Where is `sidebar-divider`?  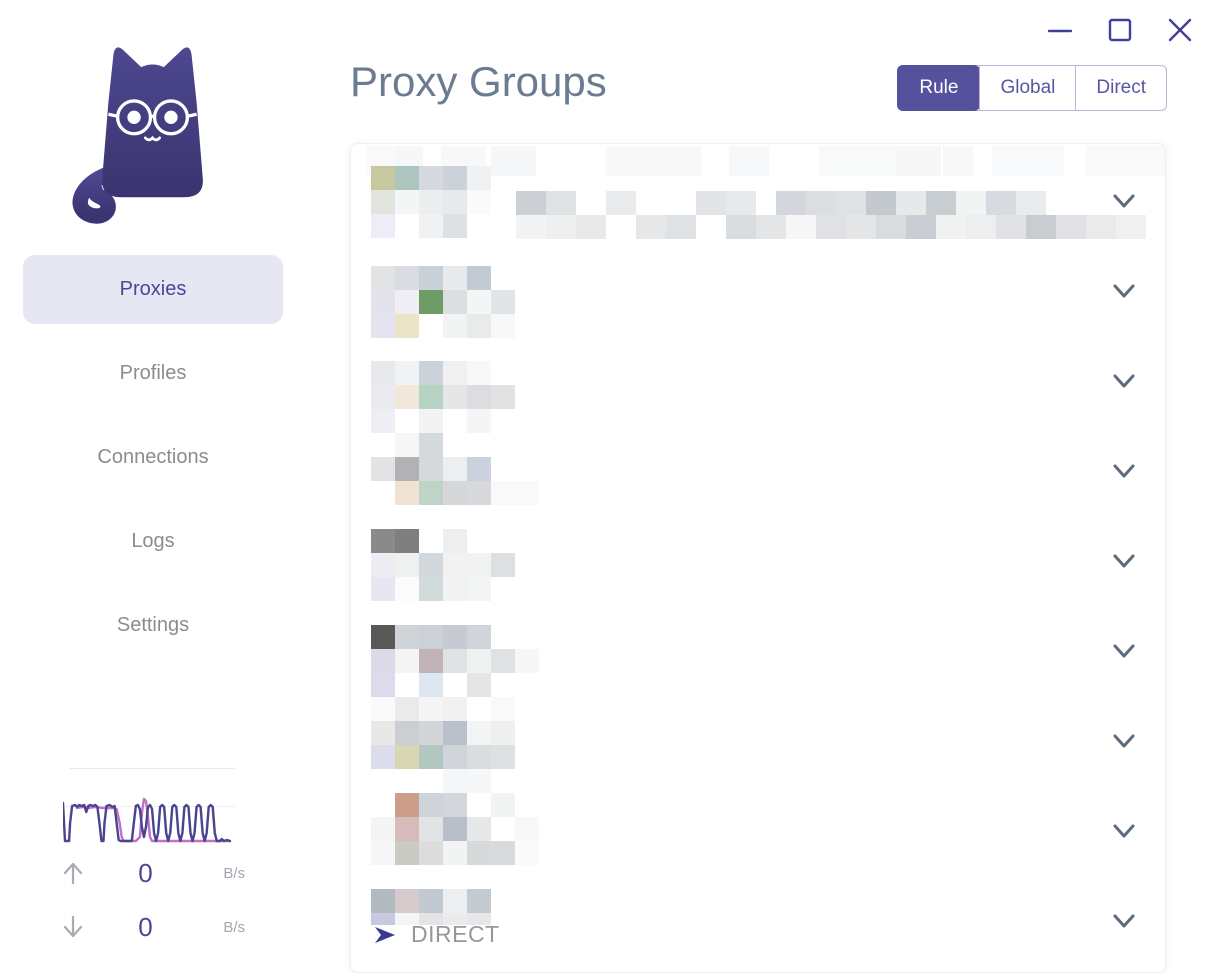 sidebar-divider is located at coordinates (152, 768).